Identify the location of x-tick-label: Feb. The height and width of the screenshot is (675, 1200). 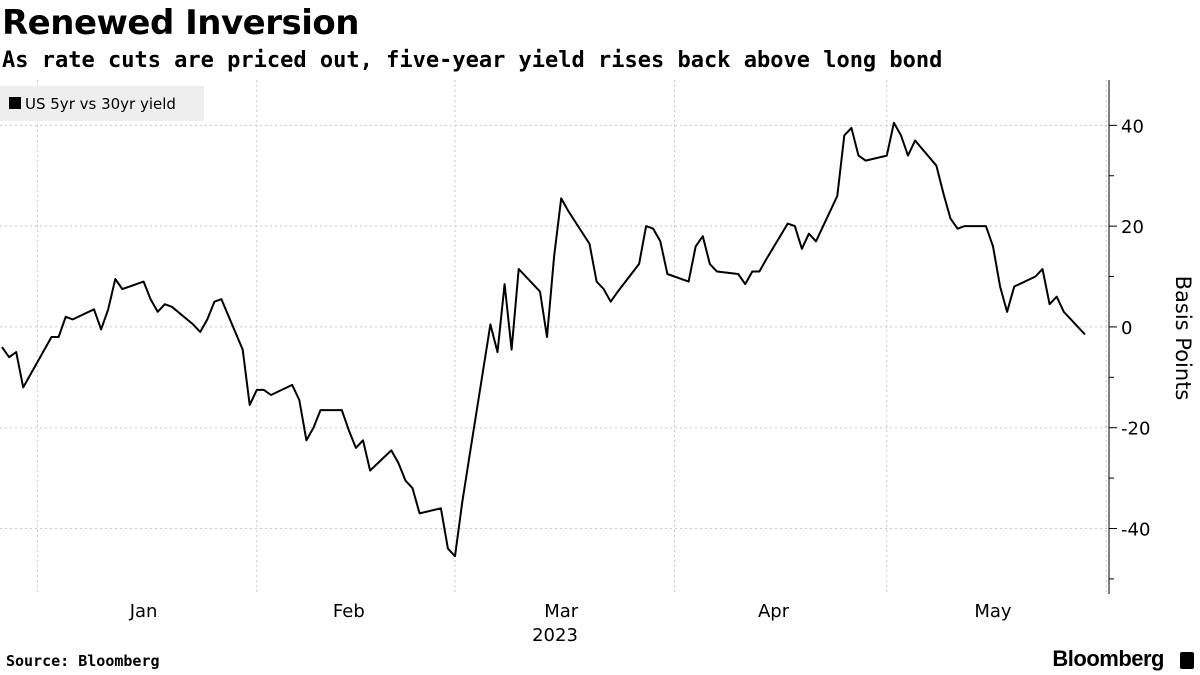
(349, 611).